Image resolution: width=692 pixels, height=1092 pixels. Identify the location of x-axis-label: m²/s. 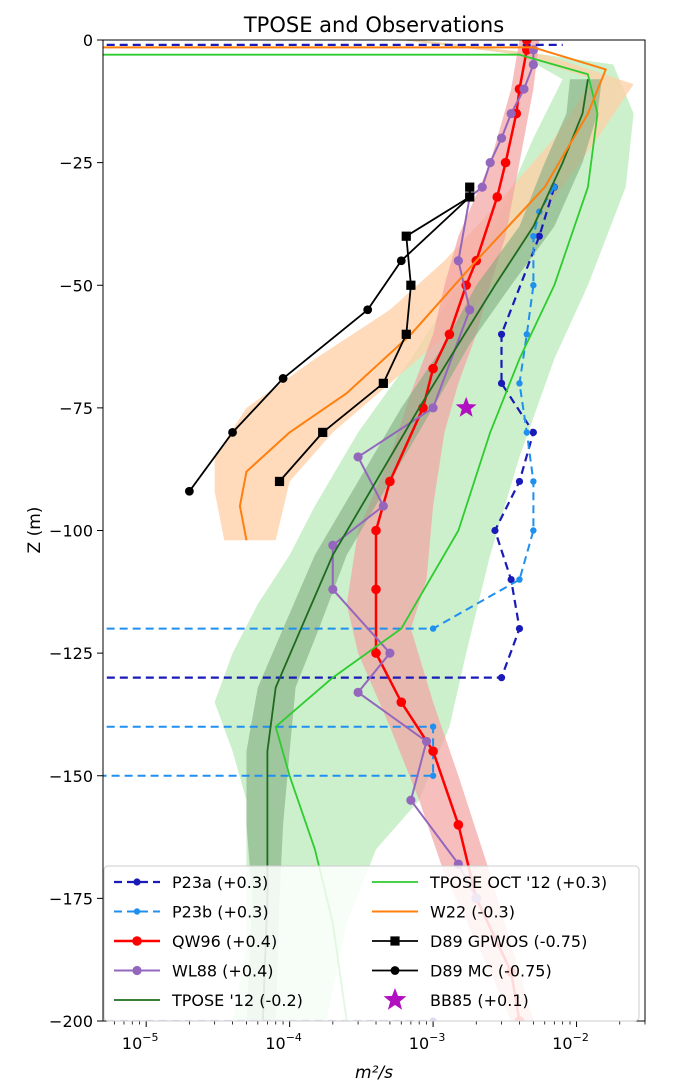
(374, 1073).